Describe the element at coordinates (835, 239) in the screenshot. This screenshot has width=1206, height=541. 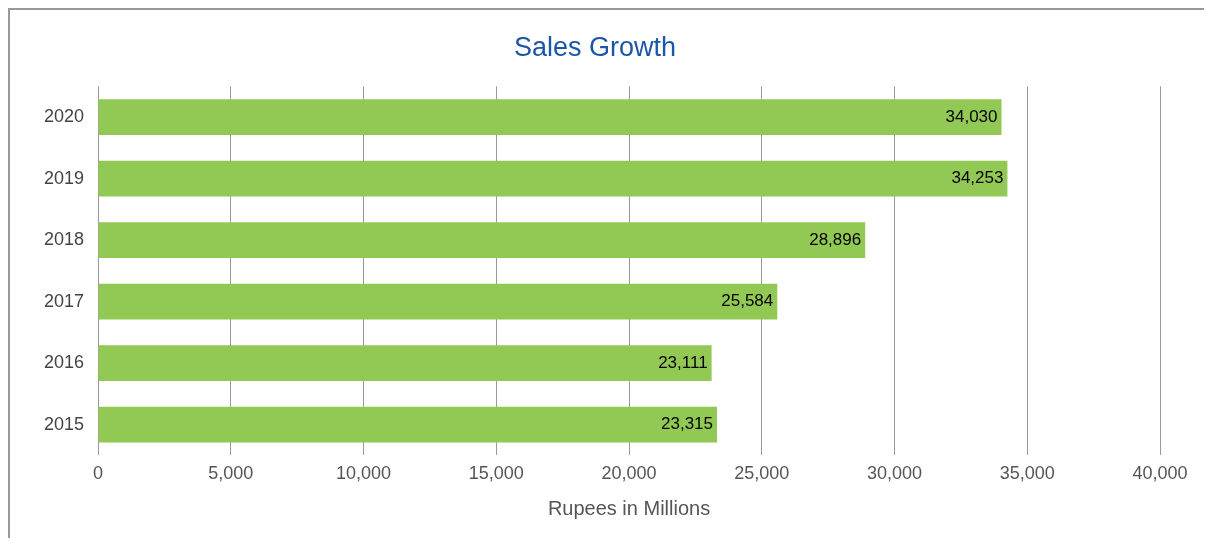
I see `data-label: 28,896` at that location.